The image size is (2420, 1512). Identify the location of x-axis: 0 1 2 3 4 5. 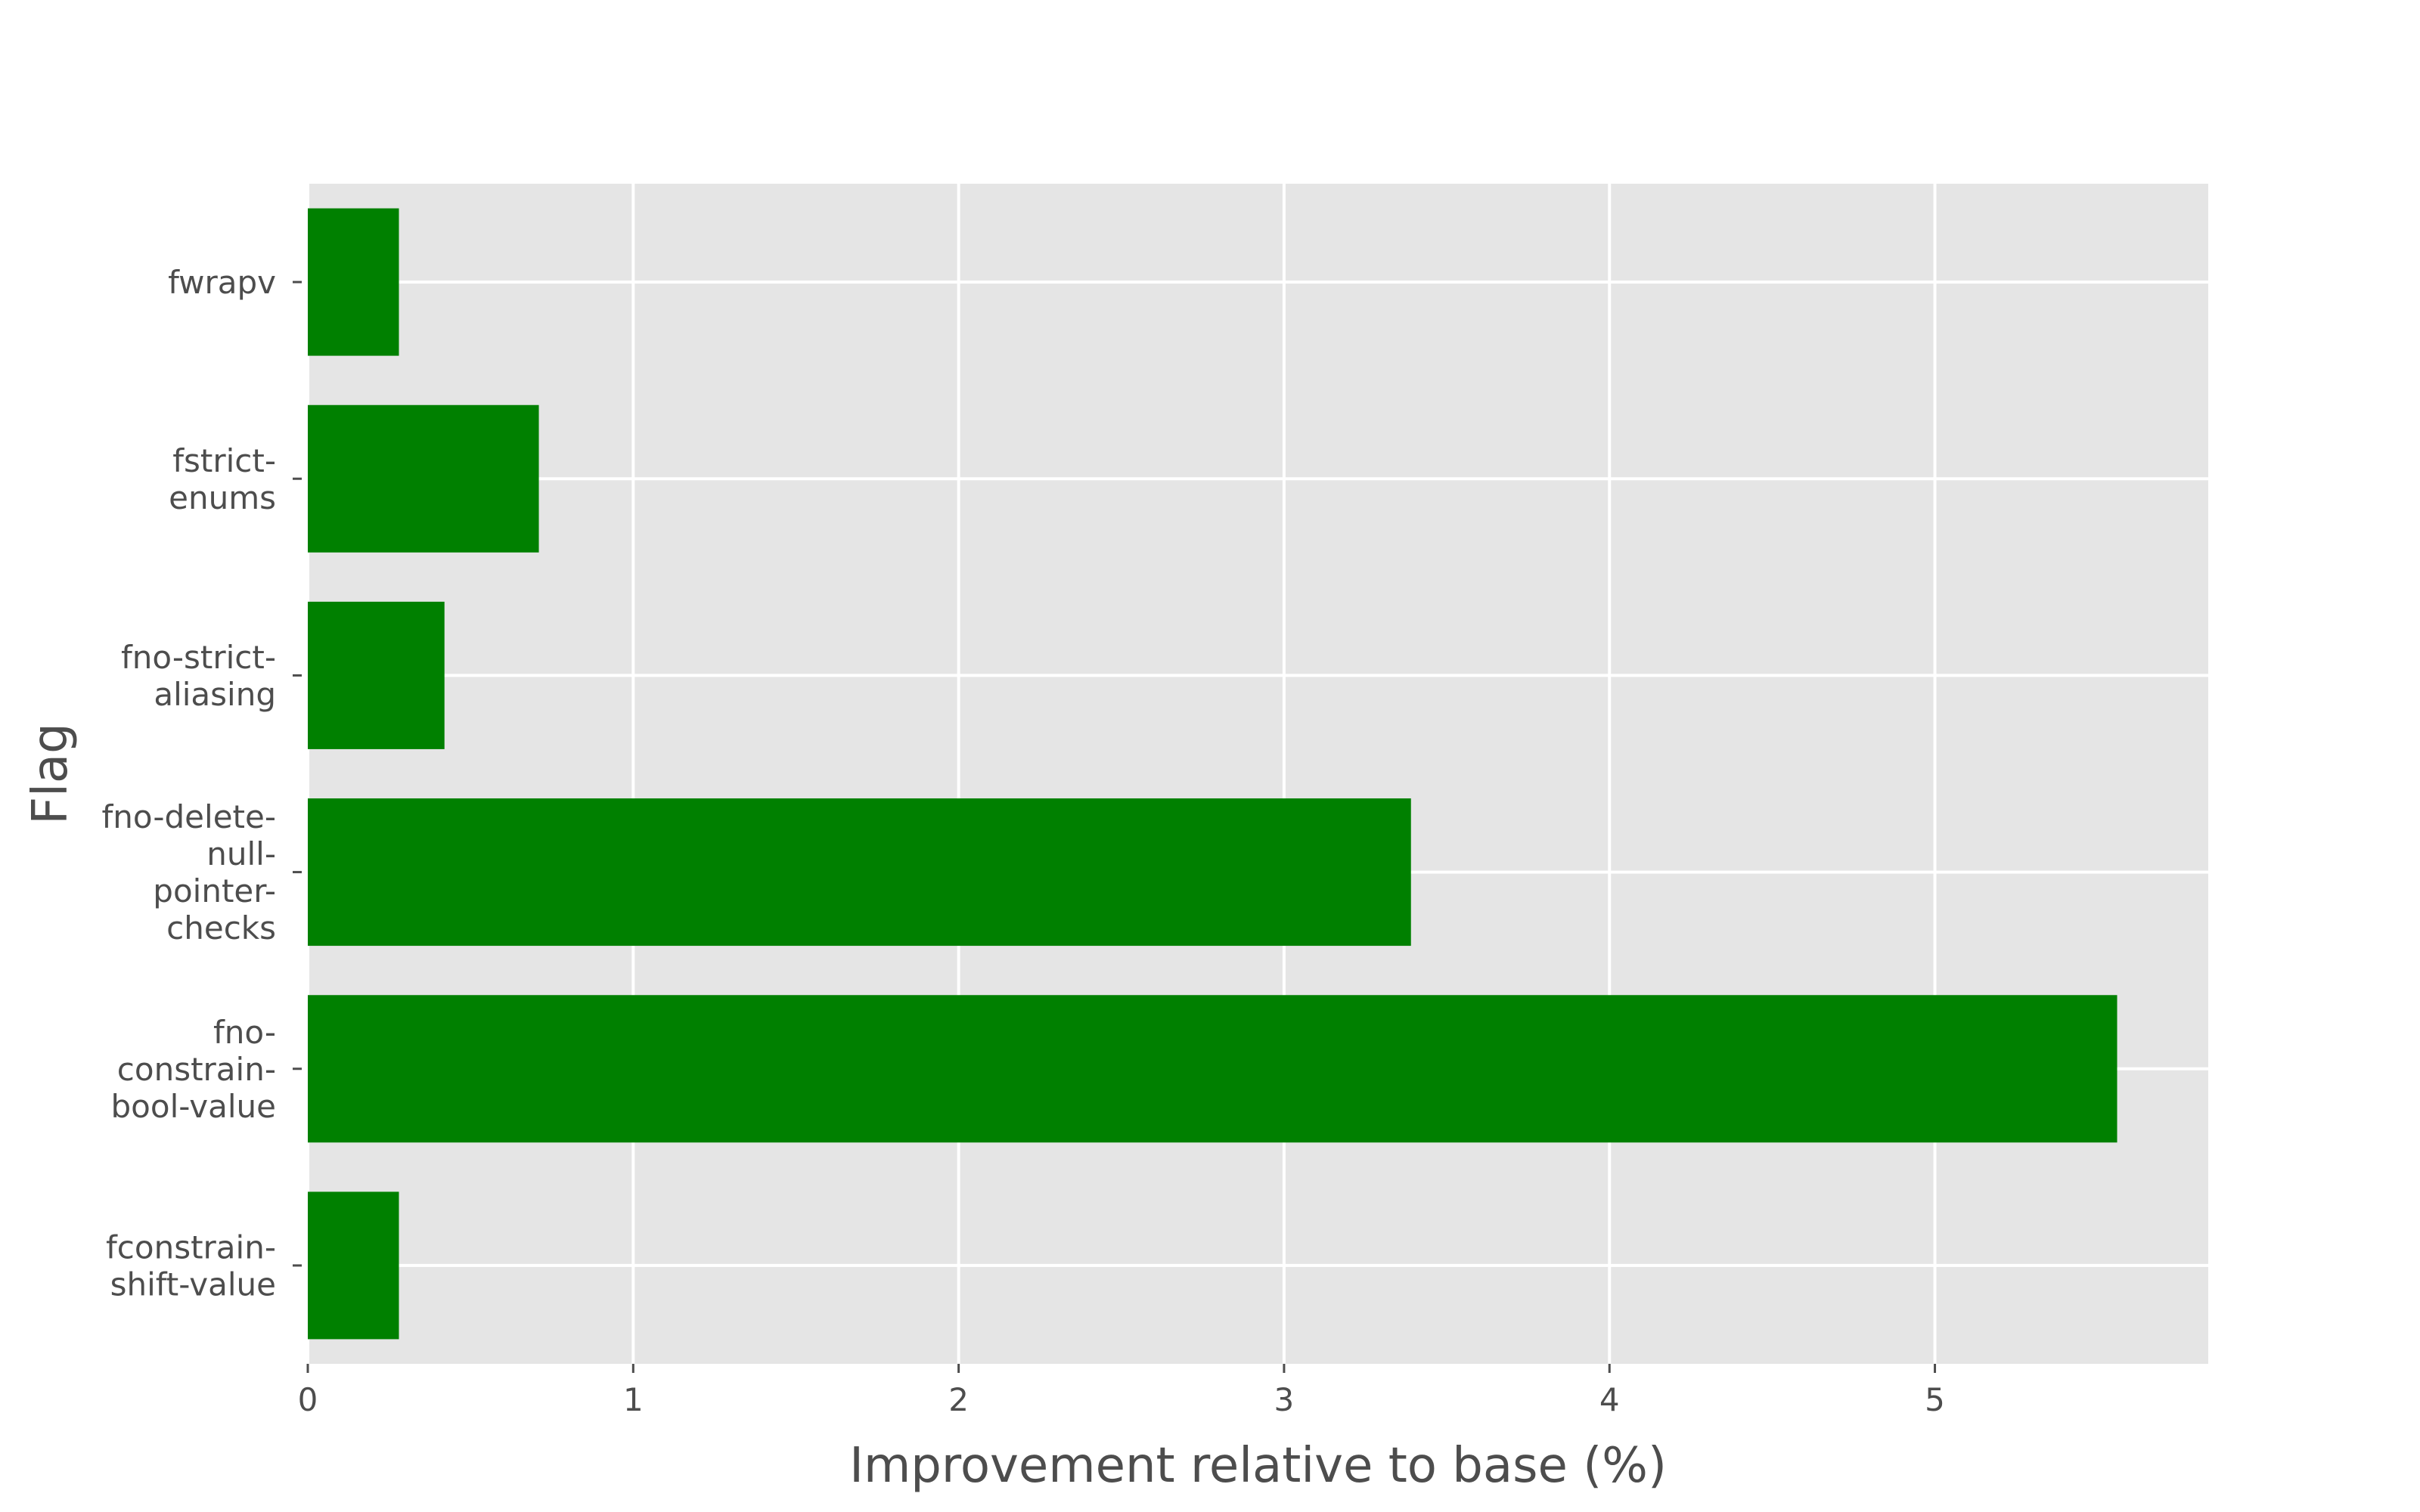
(1121, 1391).